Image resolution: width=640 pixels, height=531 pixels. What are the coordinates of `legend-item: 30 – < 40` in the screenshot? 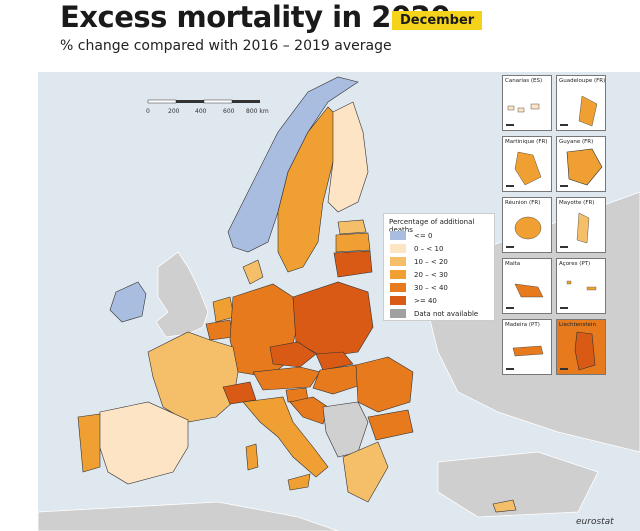 It's located at (419, 287).